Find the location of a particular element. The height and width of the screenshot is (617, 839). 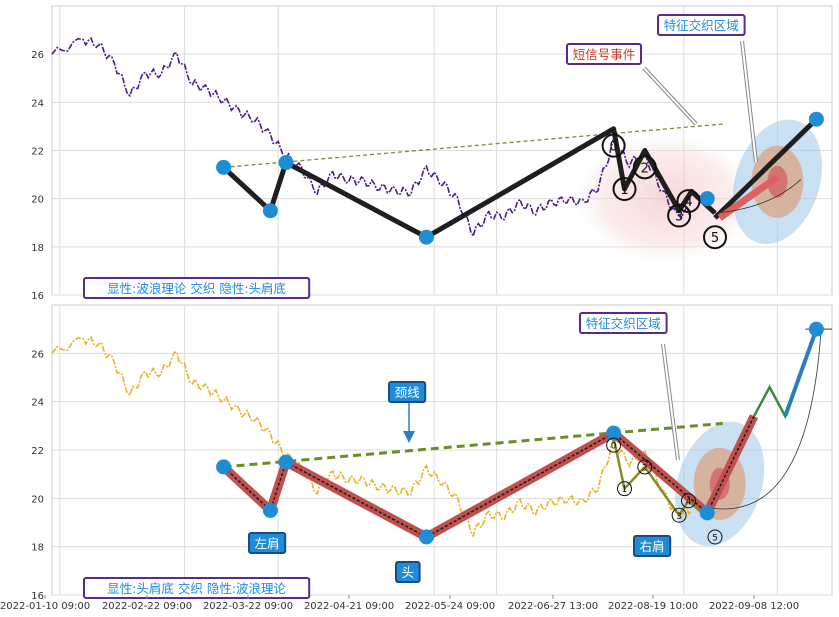

feature-zone-glow is located at coordinates (666, 198).